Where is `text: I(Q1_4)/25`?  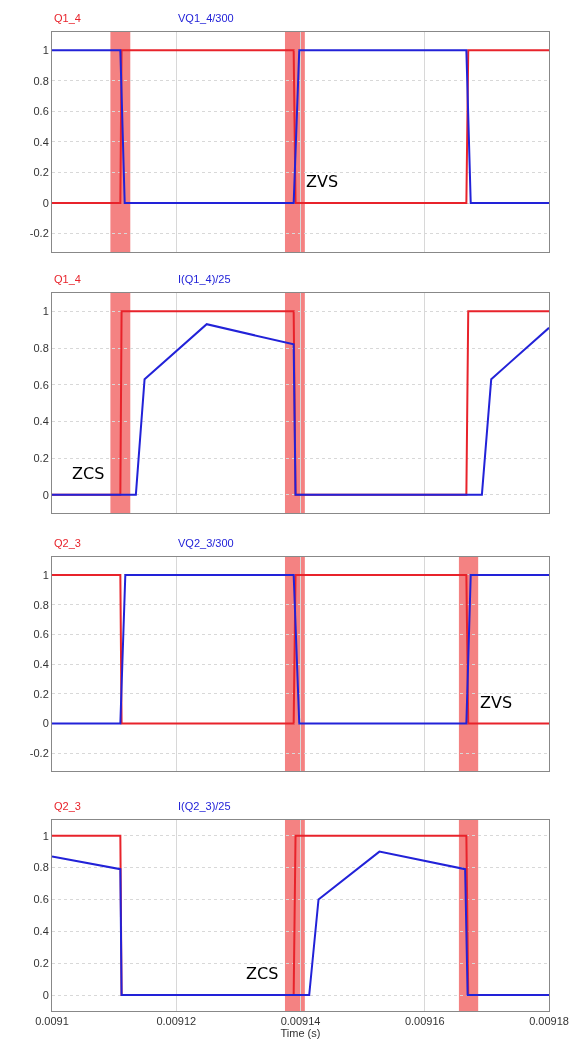
text: I(Q1_4)/25 is located at coordinates (204, 279).